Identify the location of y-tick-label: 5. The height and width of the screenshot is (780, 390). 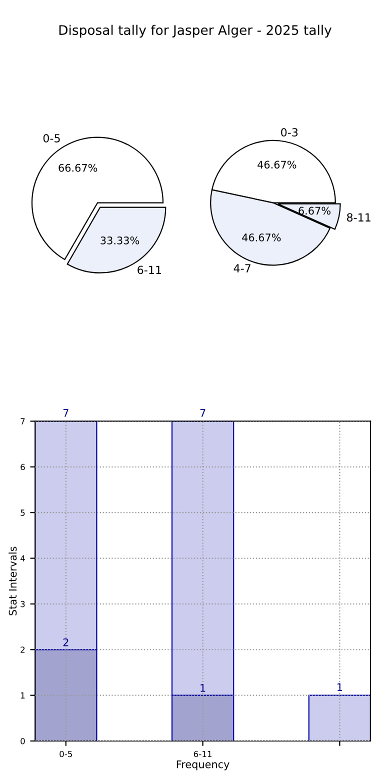
(22, 513).